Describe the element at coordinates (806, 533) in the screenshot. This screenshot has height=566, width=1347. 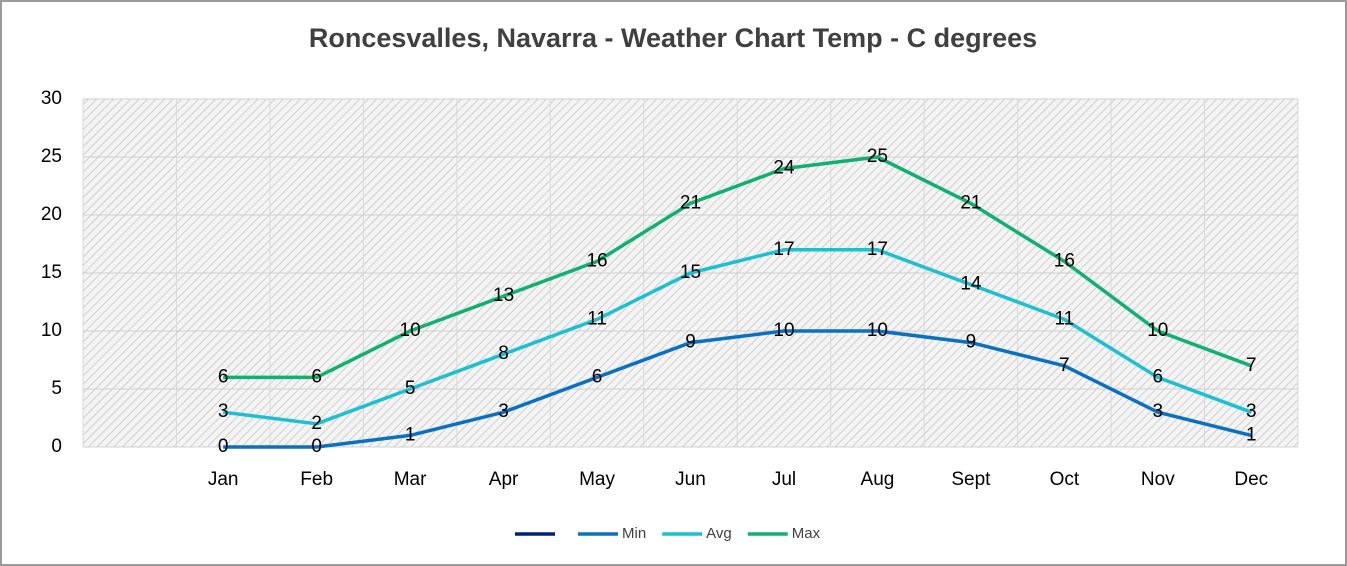
I see `legend-label: Max` at that location.